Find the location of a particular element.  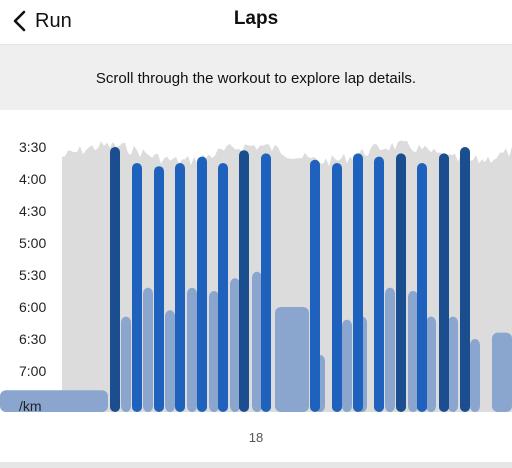

chevron-left-icon is located at coordinates (19, 21).